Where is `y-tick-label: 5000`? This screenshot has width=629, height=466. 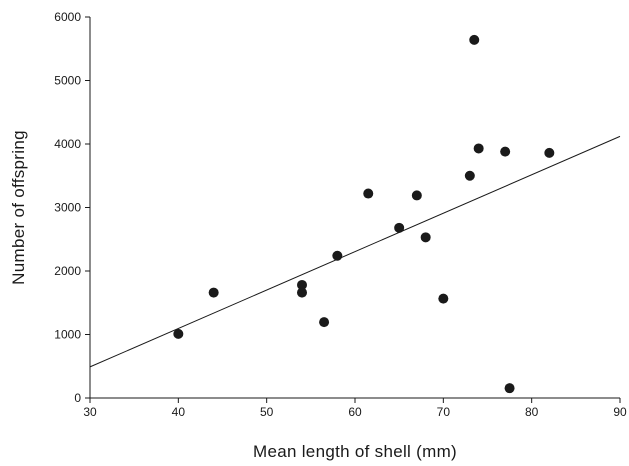 y-tick-label: 5000 is located at coordinates (67, 81).